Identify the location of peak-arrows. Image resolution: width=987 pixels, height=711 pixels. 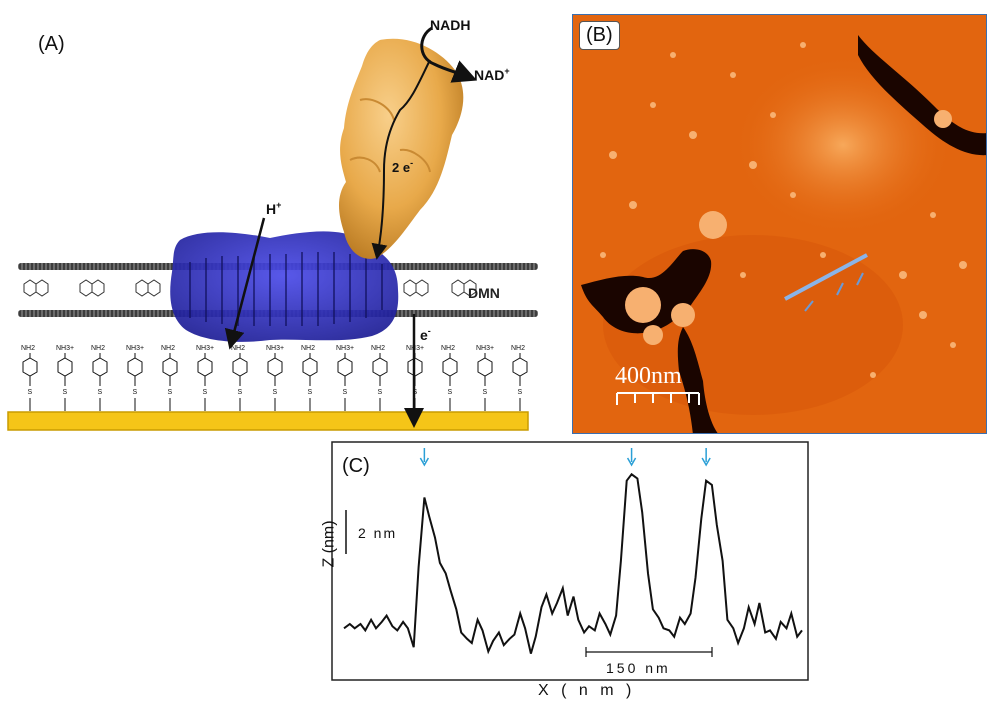
(565, 457).